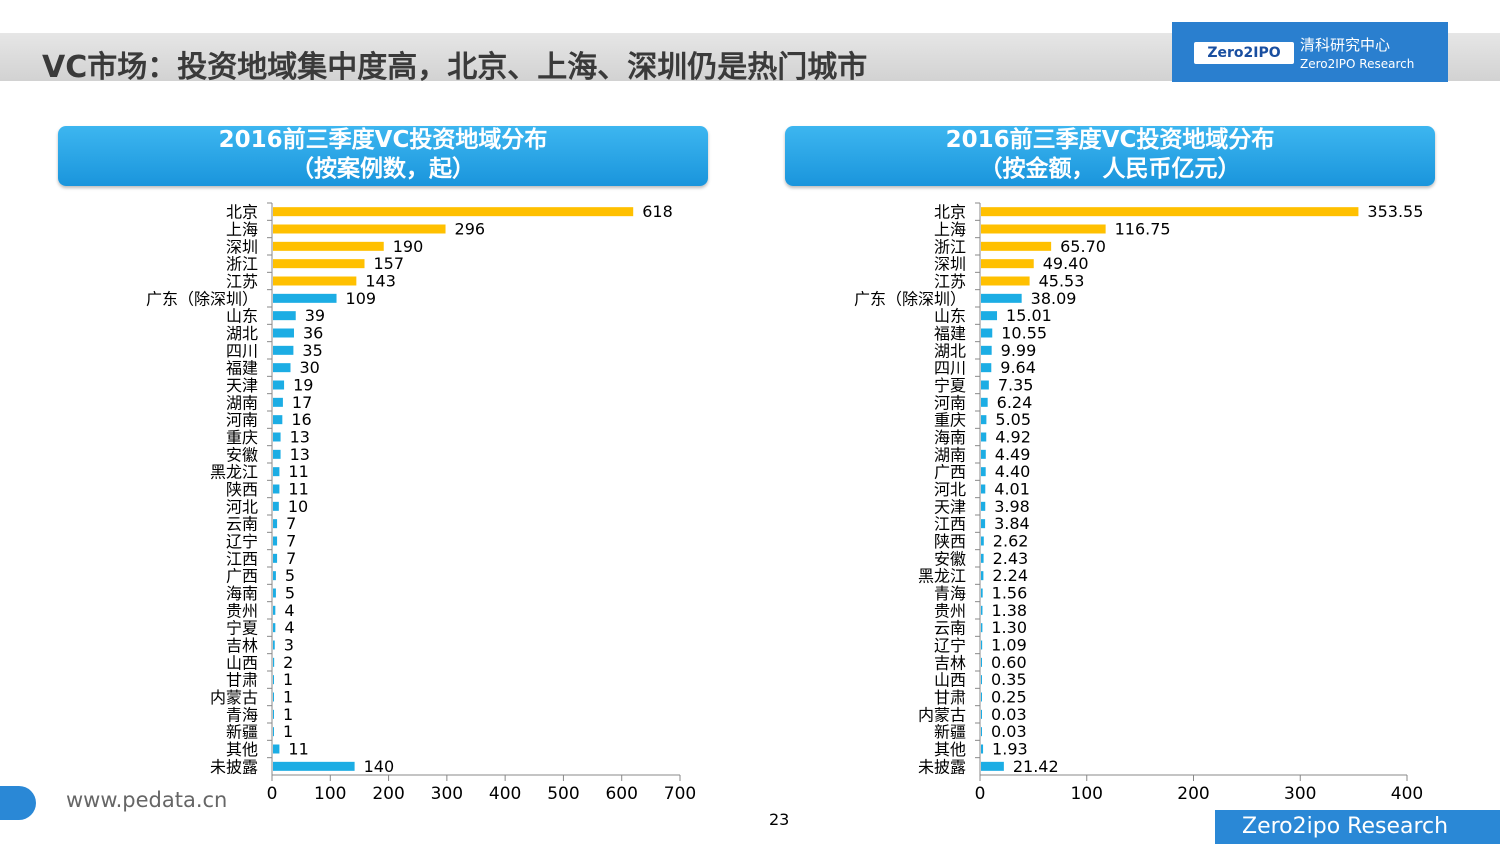 The width and height of the screenshot is (1500, 844). I want to click on data-label: 1.38, so click(1009, 610).